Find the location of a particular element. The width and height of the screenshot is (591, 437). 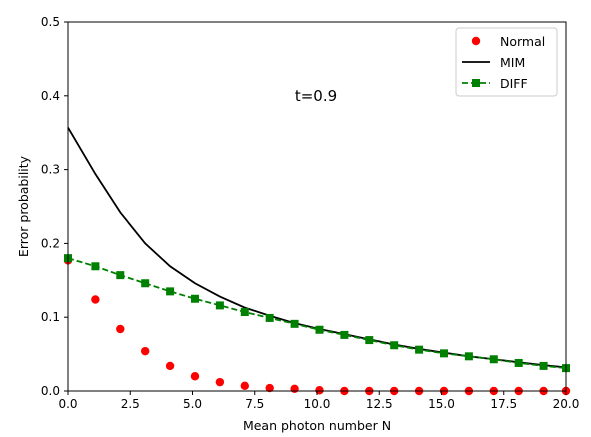

legend-label-diff: DIFF is located at coordinates (514, 83).